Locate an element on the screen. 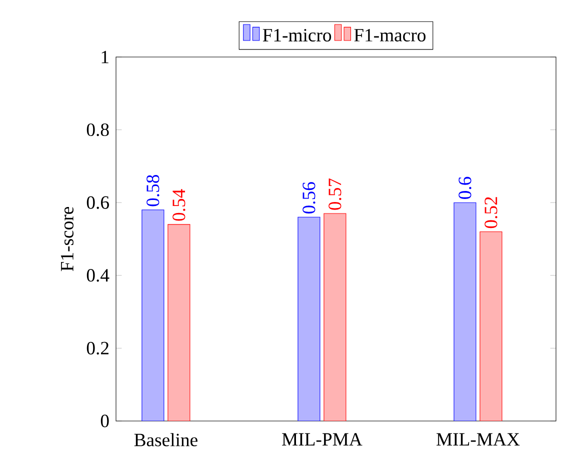  x-tick-label: Baseline is located at coordinates (166, 439).